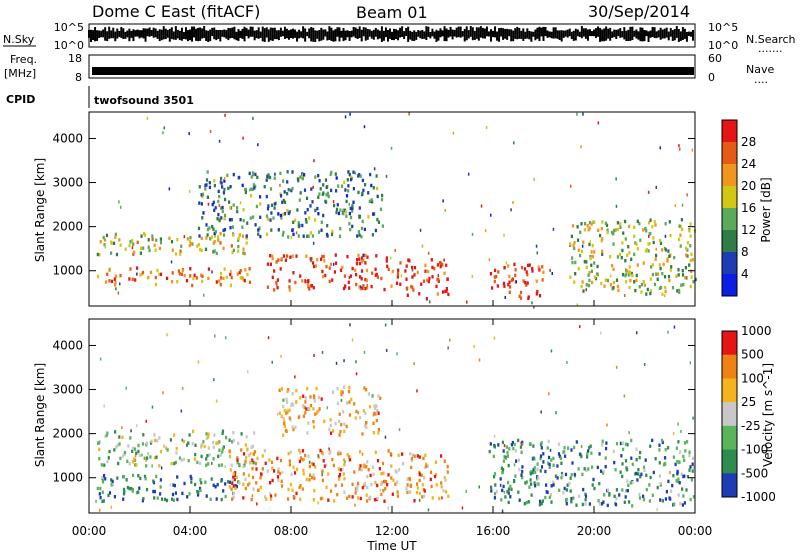 Image resolution: width=800 pixels, height=554 pixels. What do you see at coordinates (729, 438) in the screenshot?
I see `colorbar-swatch` at bounding box center [729, 438].